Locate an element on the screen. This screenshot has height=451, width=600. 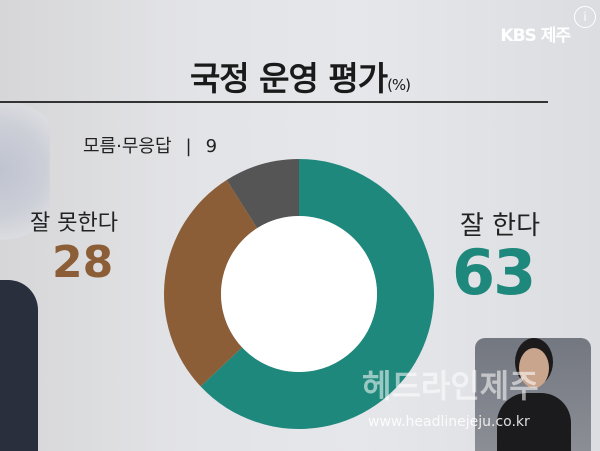
title-unit: (%) is located at coordinates (399, 85).